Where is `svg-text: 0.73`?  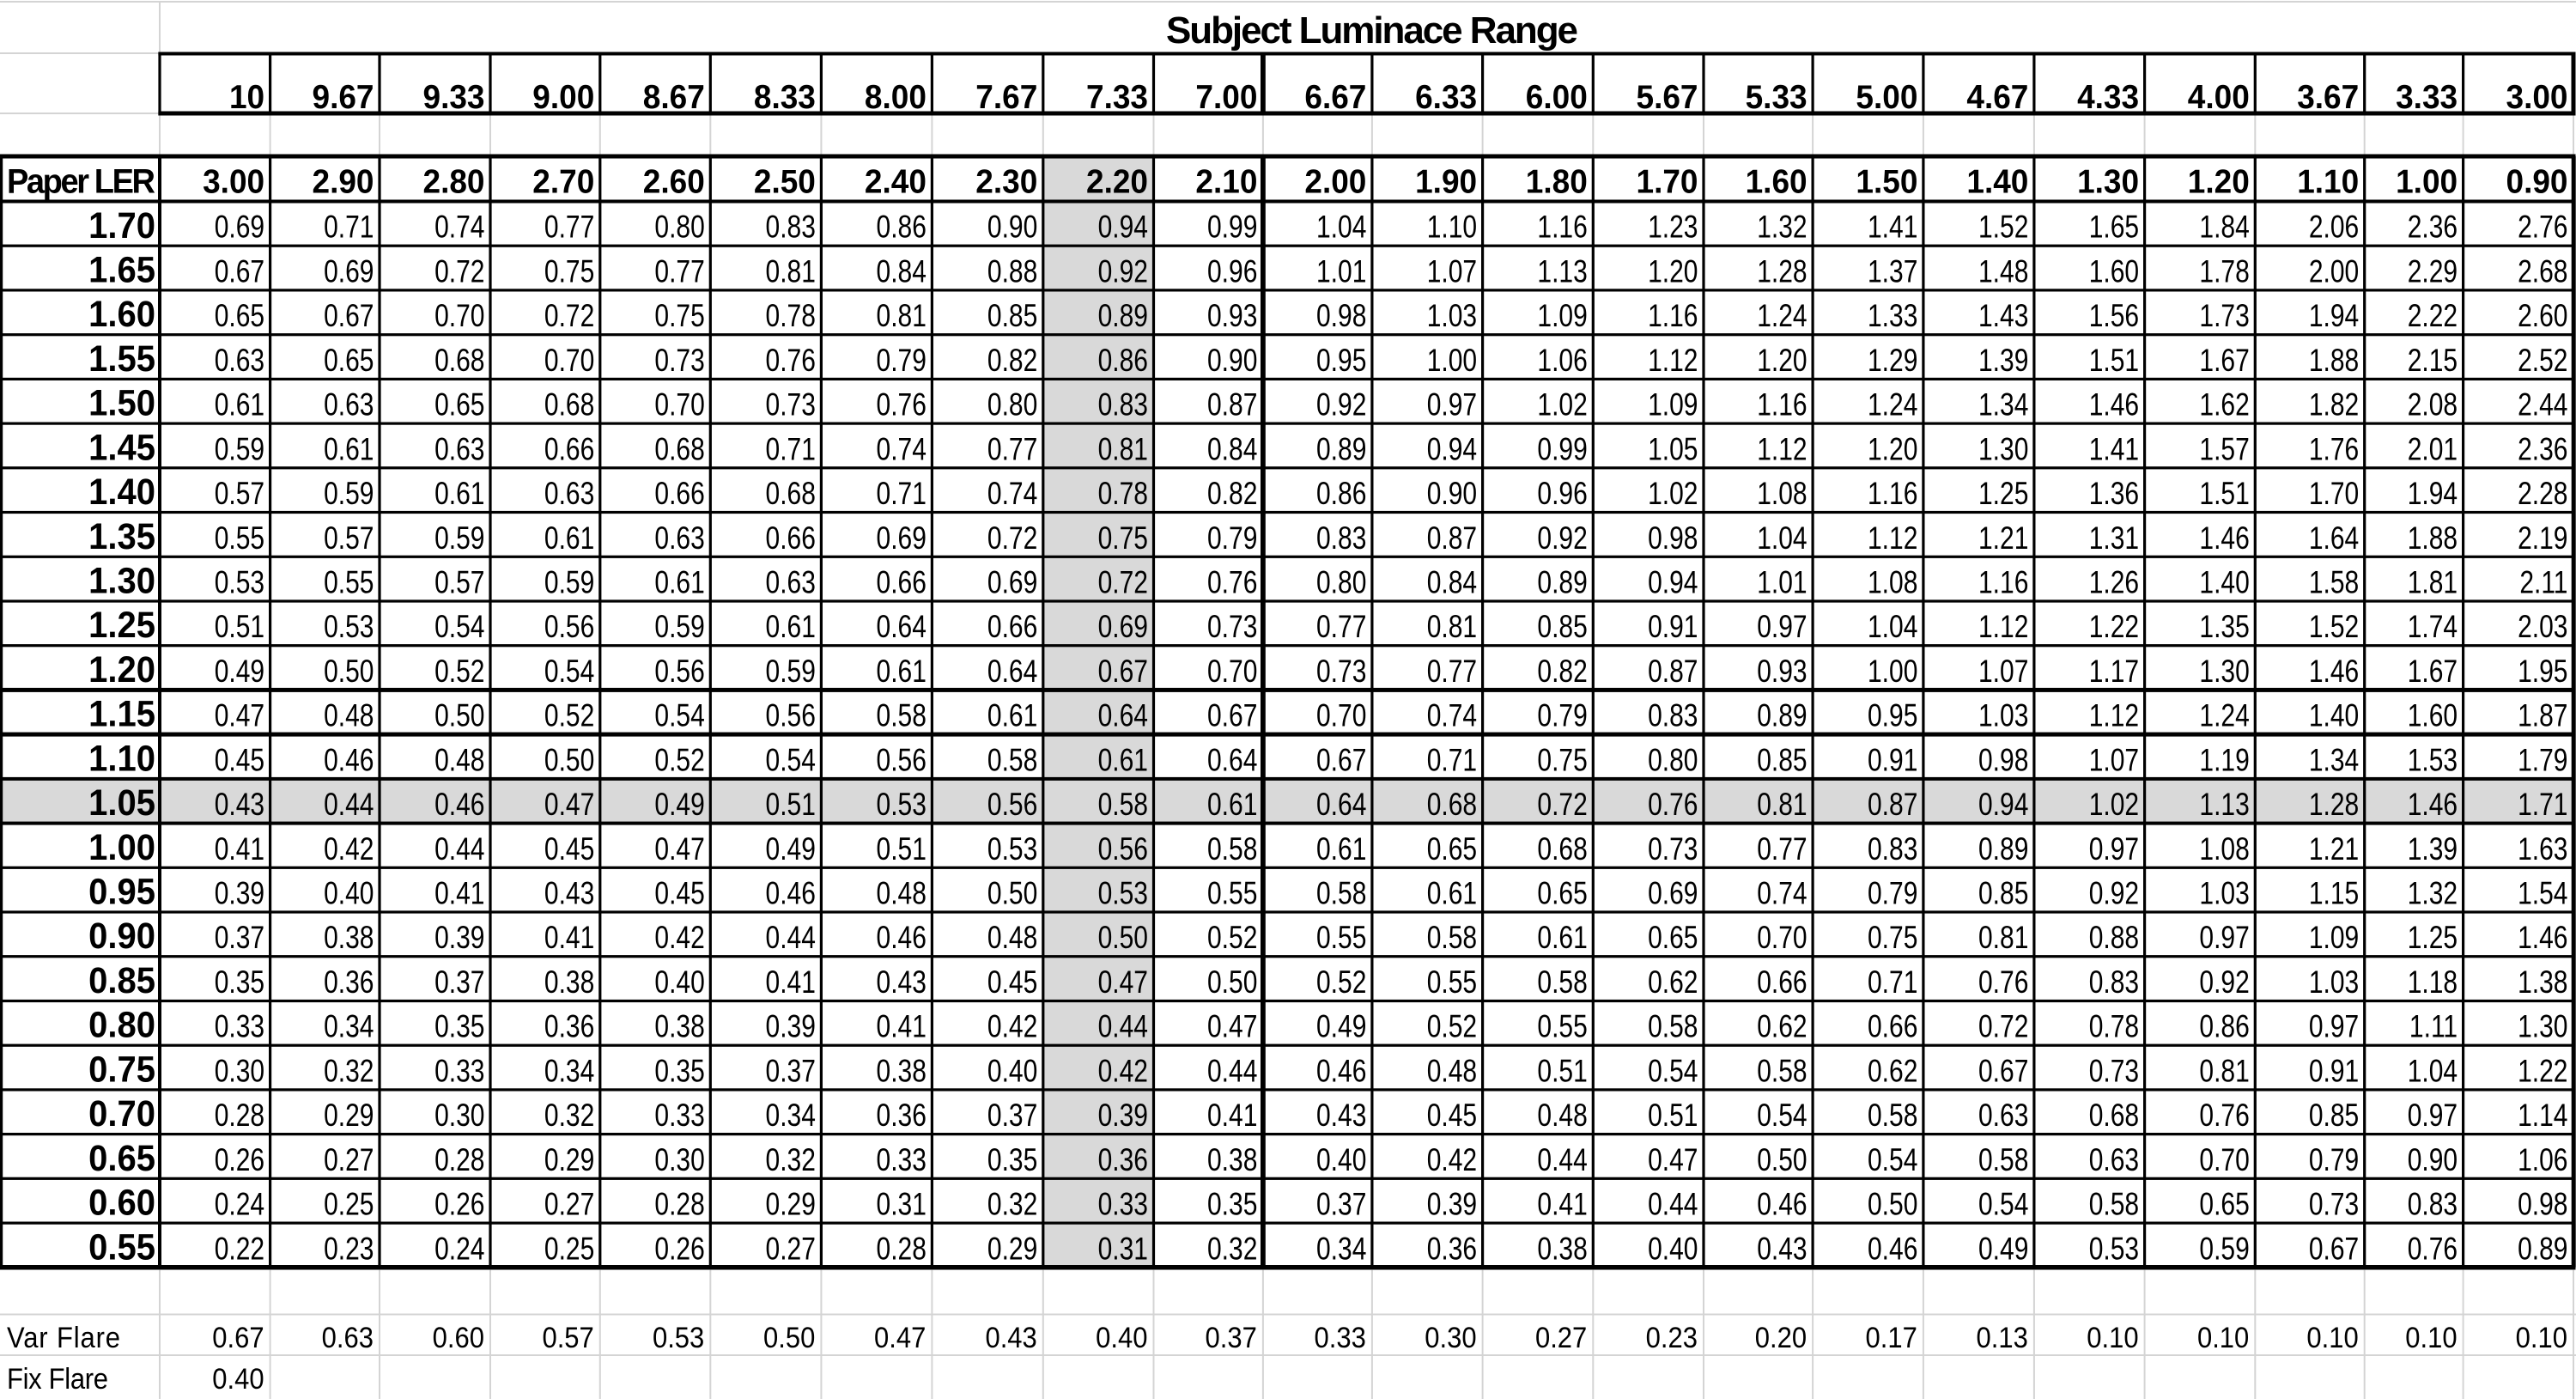 svg-text: 0.73 is located at coordinates (1341, 671).